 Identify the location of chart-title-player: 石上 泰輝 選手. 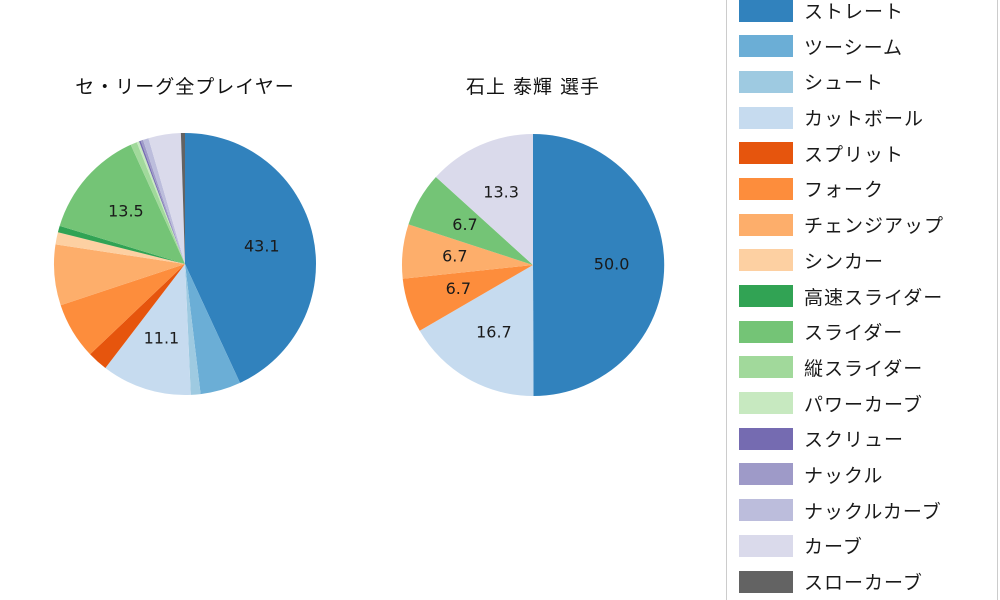
(533, 87).